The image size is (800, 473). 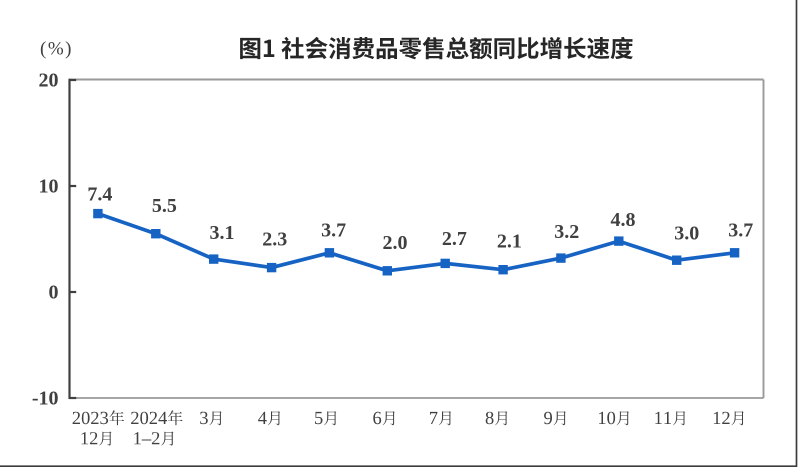 I want to click on svg-text: 20, so click(x=49, y=81).